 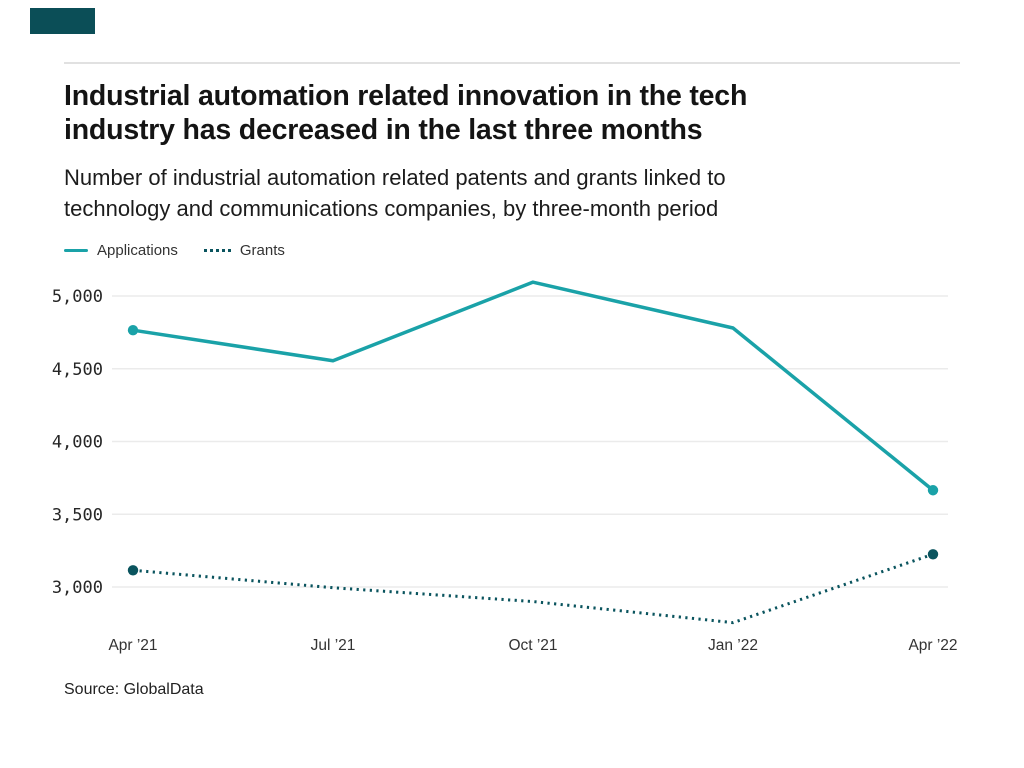 I want to click on source-attribution: Source: GlobalData, so click(x=134, y=689).